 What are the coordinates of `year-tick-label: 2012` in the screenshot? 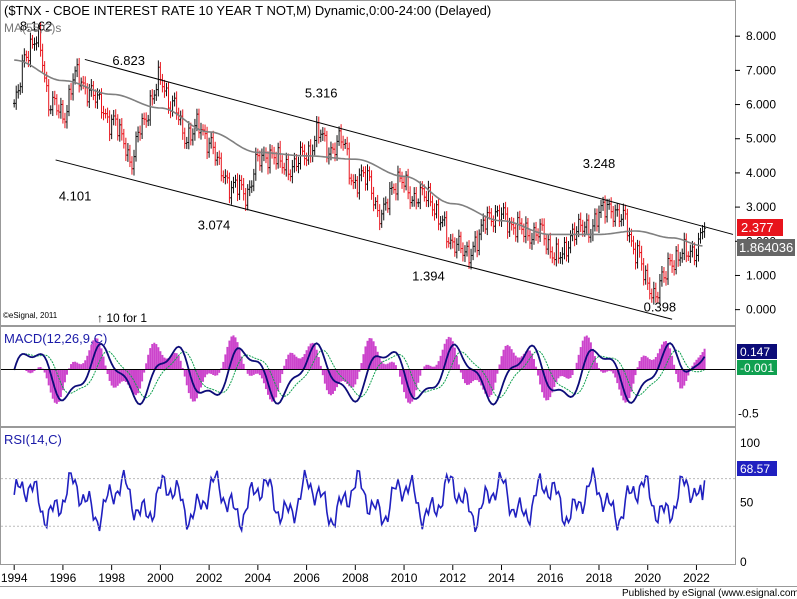 It's located at (452, 578).